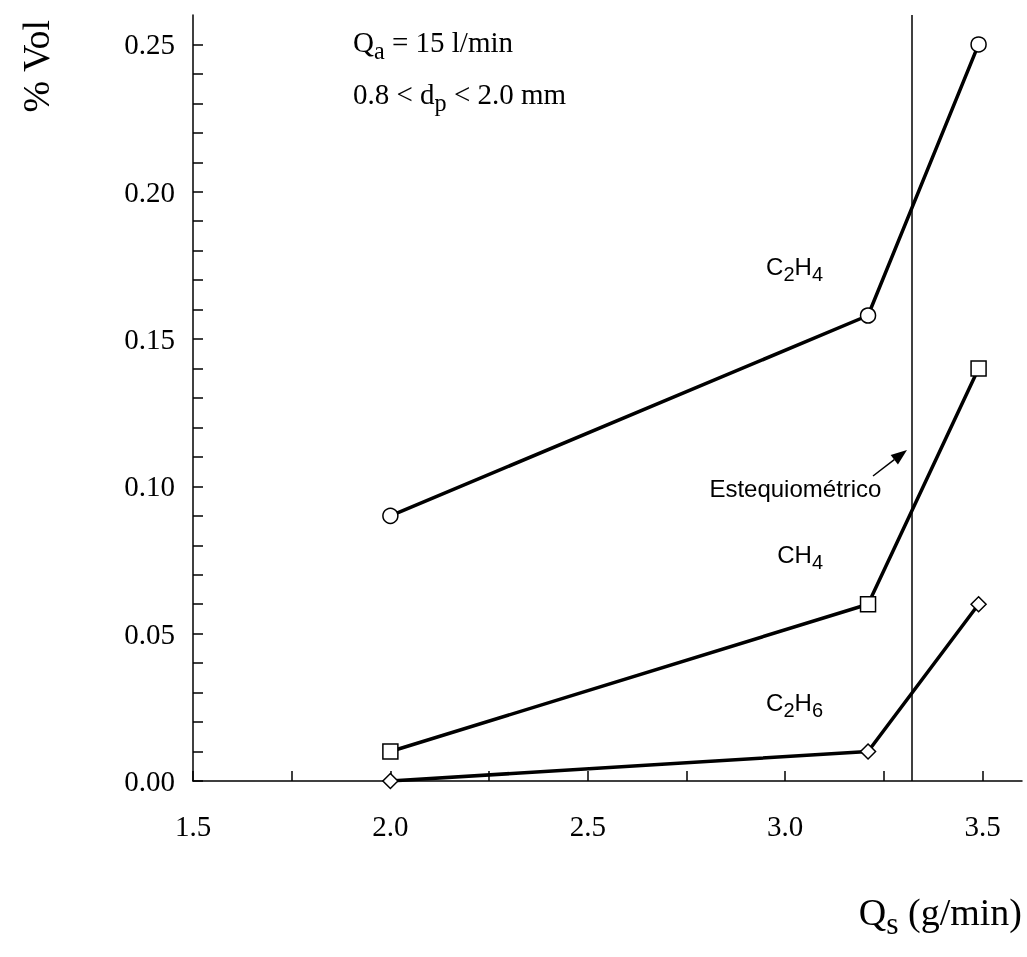 This screenshot has height=957, width=1027. I want to click on series-label: CH$_{4}$, so click(800, 557).